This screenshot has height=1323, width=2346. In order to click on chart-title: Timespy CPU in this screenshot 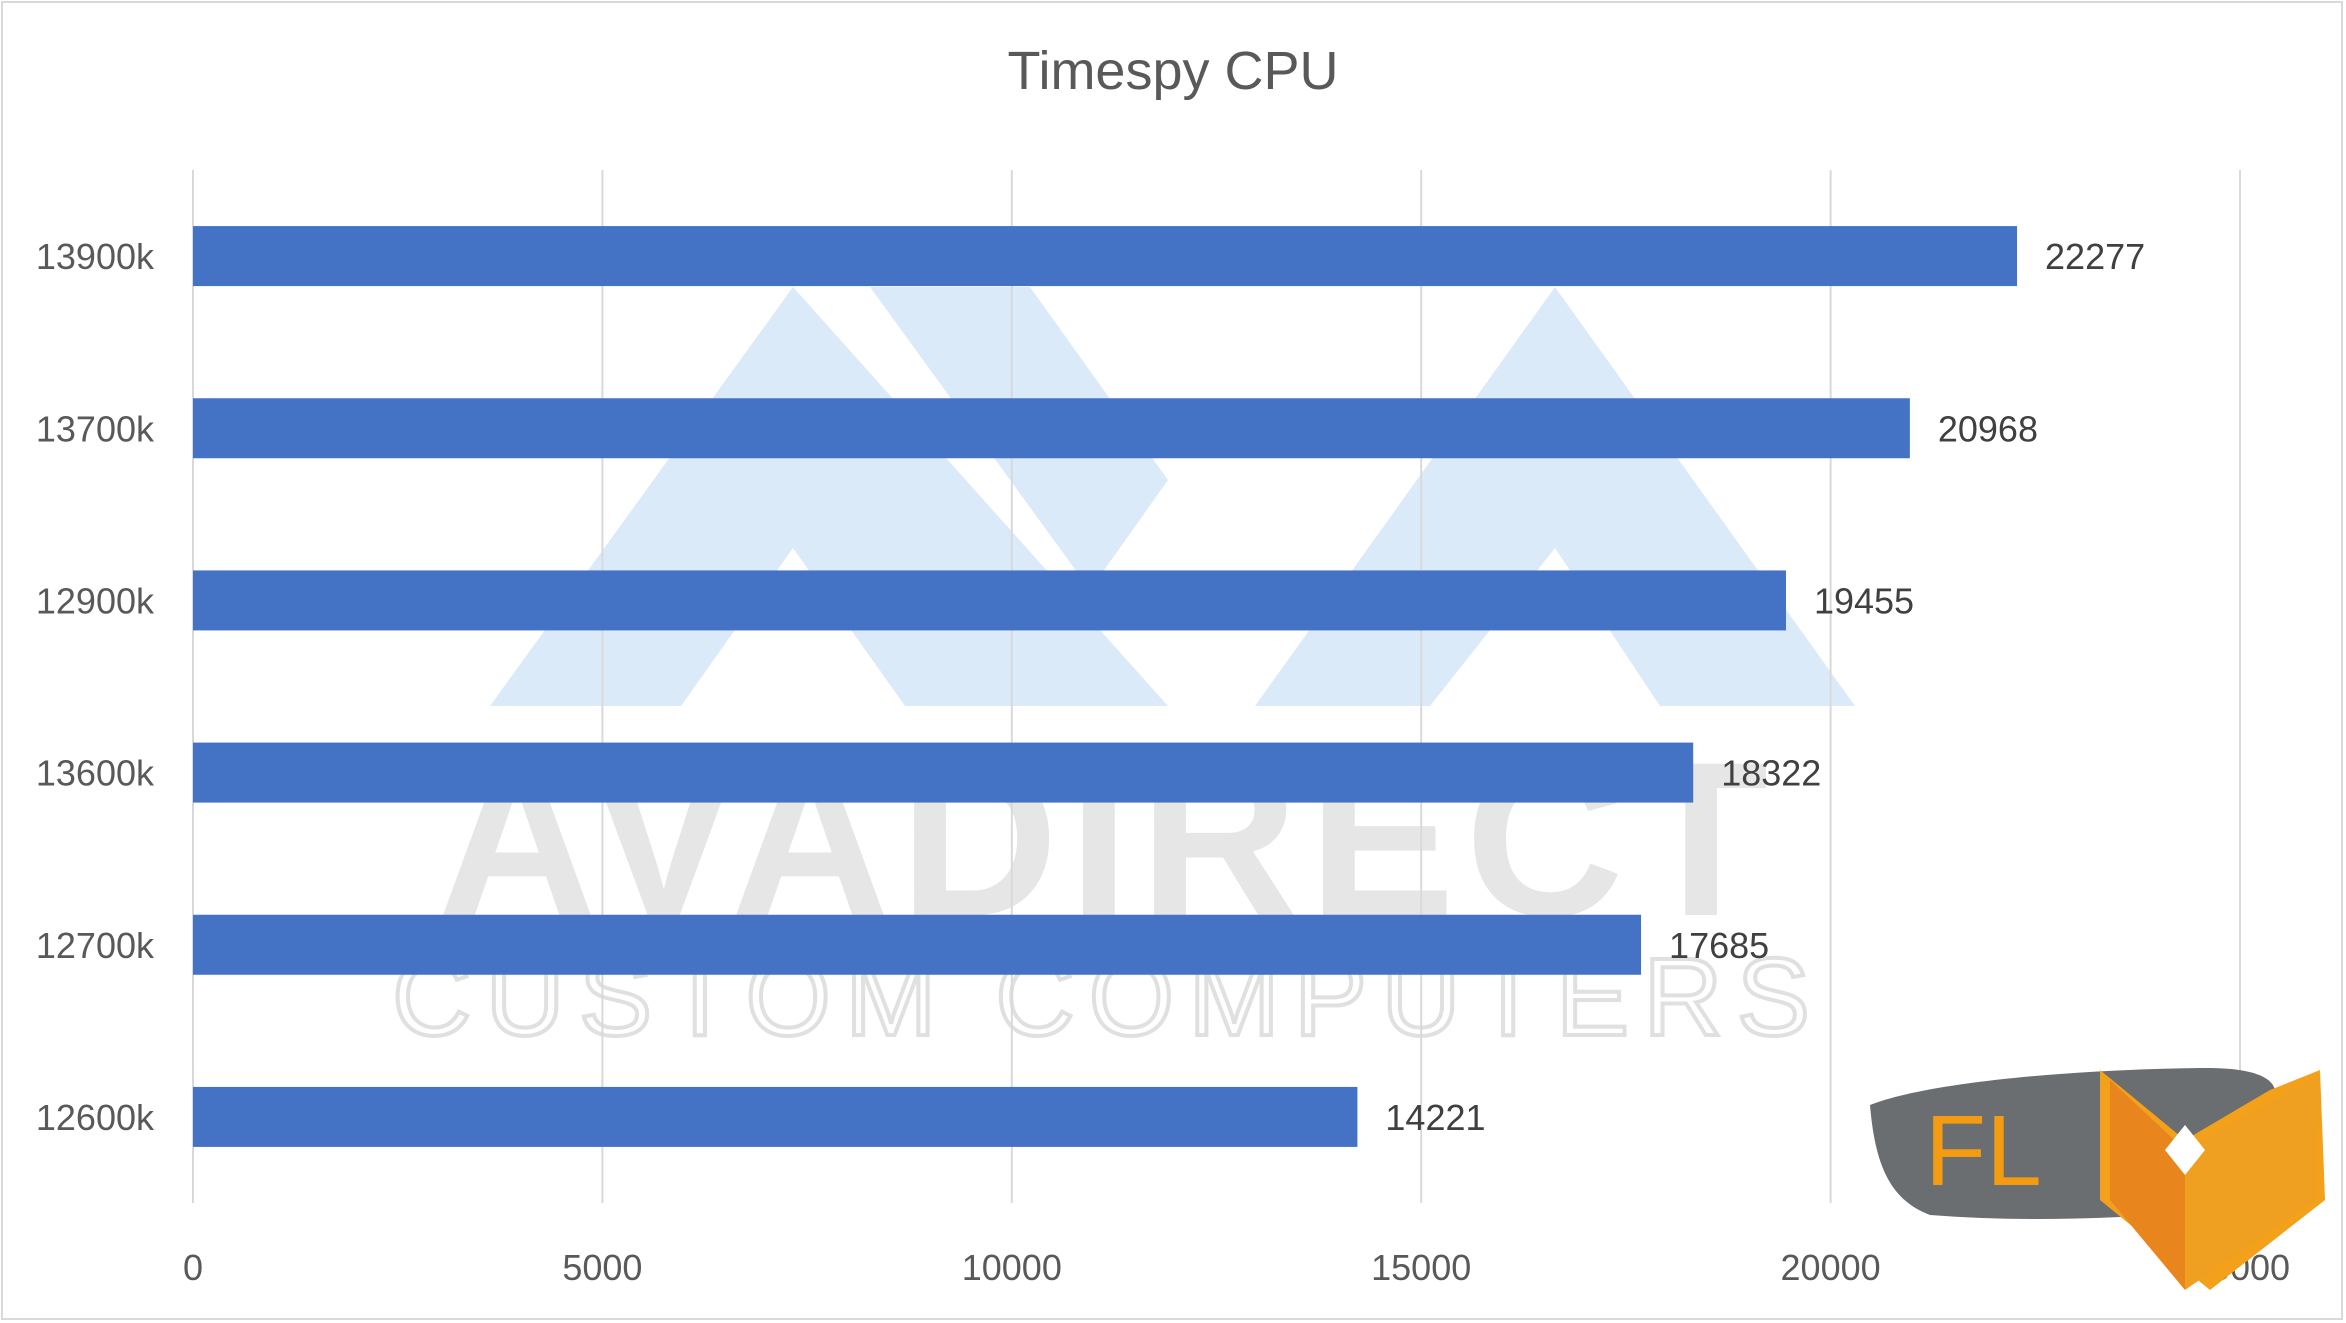, I will do `click(1173, 71)`.